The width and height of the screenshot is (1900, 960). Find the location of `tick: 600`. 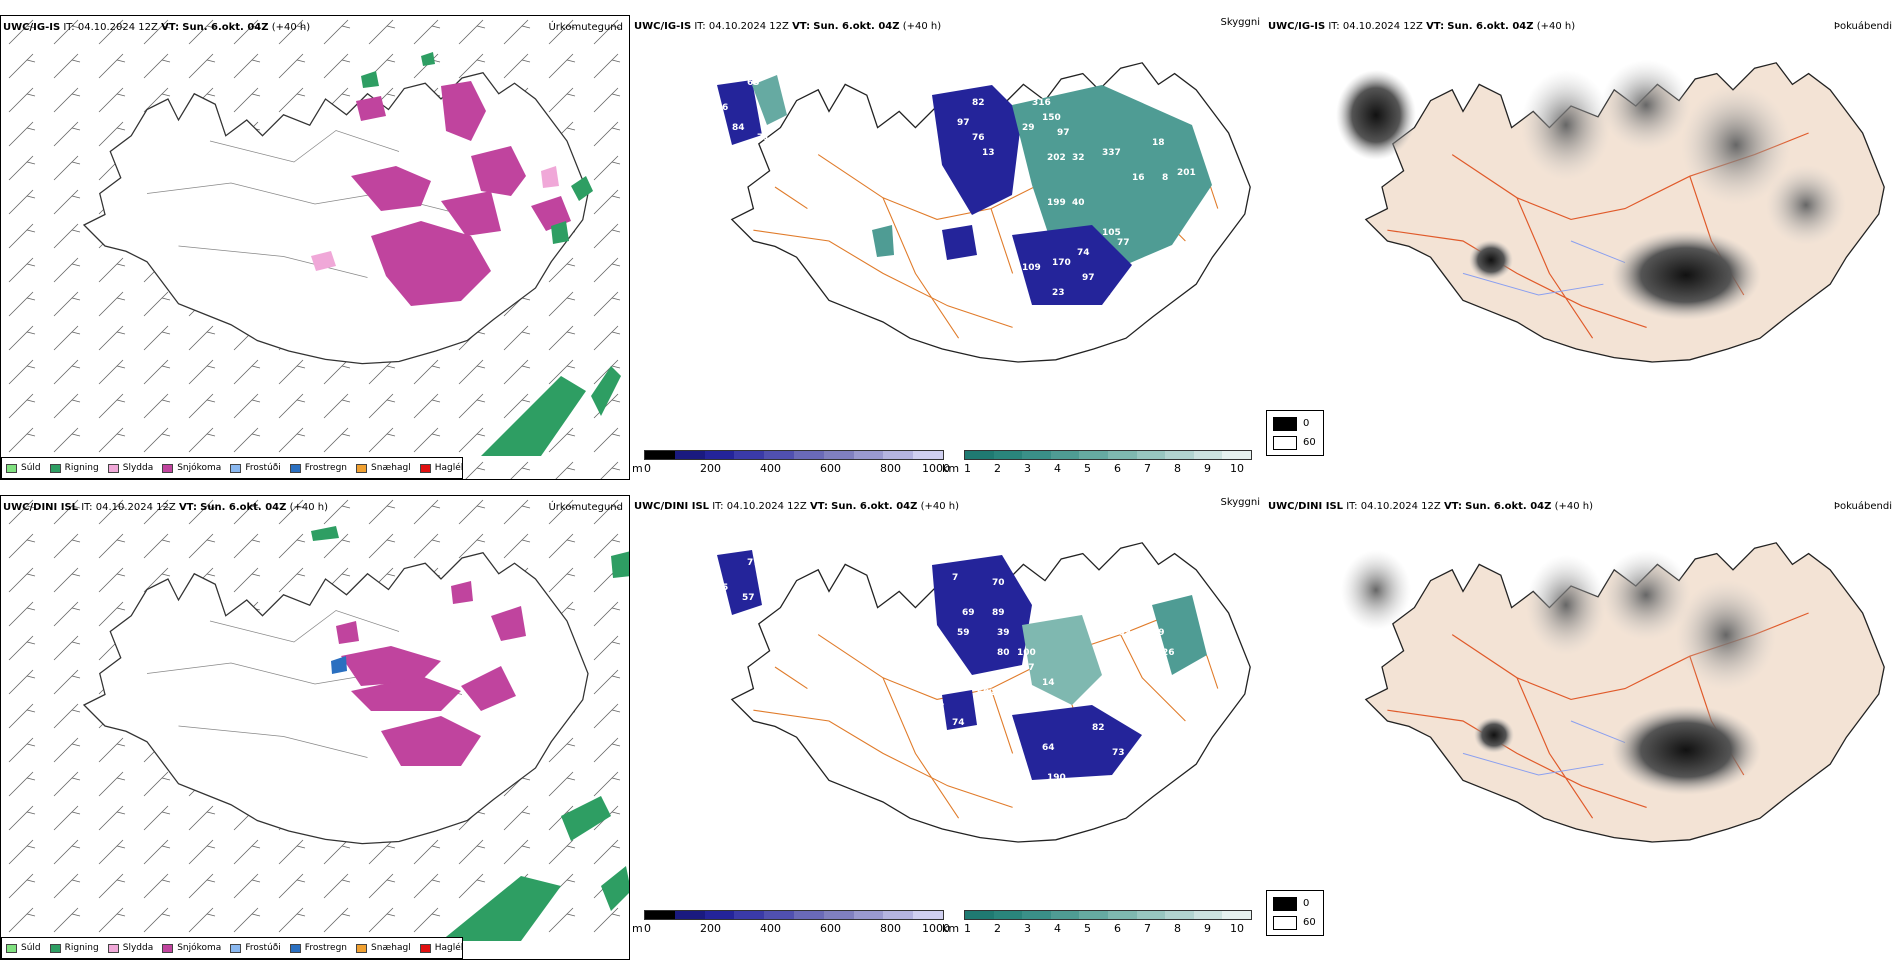

tick: 600 is located at coordinates (830, 928).